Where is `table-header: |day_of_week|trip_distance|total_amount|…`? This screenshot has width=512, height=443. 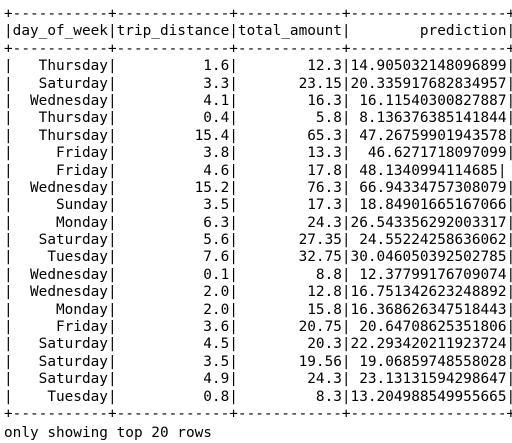 table-header: |day_of_week|trip_distance|total_amount|… is located at coordinates (258, 31).